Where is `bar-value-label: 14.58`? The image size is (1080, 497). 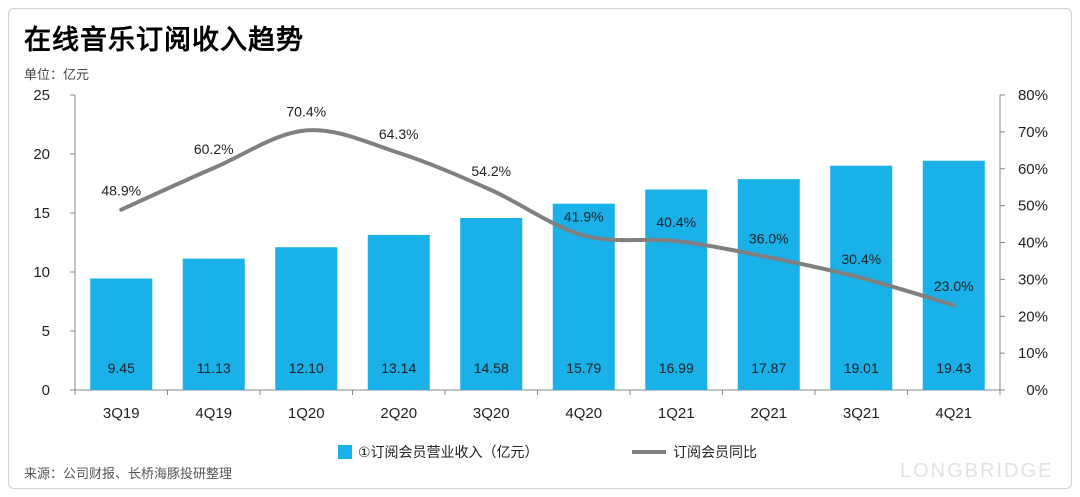
bar-value-label: 14.58 is located at coordinates (491, 368).